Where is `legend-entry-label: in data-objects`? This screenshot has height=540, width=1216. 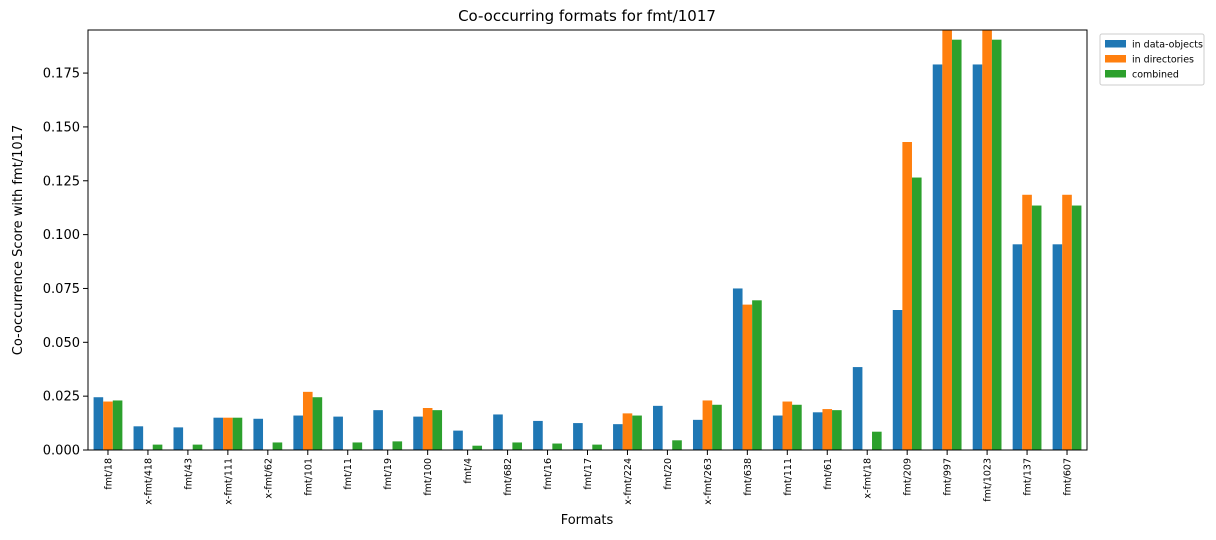 legend-entry-label: in data-objects is located at coordinates (1167, 45).